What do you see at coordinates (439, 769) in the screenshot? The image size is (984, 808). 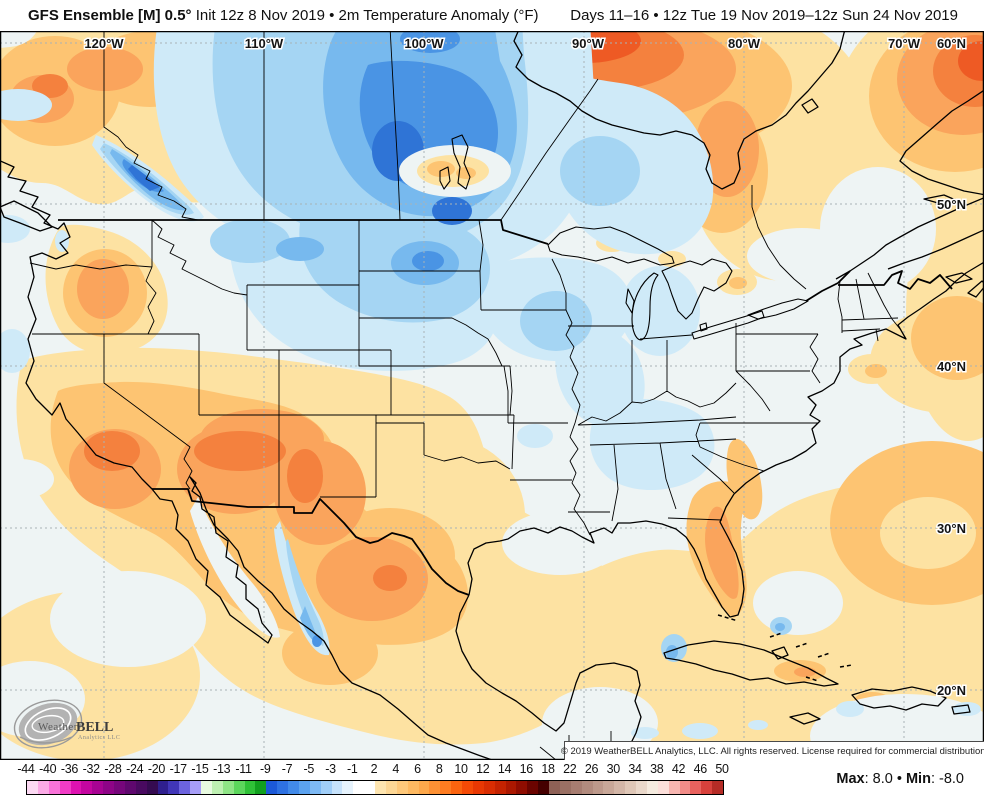 I see `scale-tick-label: 8` at bounding box center [439, 769].